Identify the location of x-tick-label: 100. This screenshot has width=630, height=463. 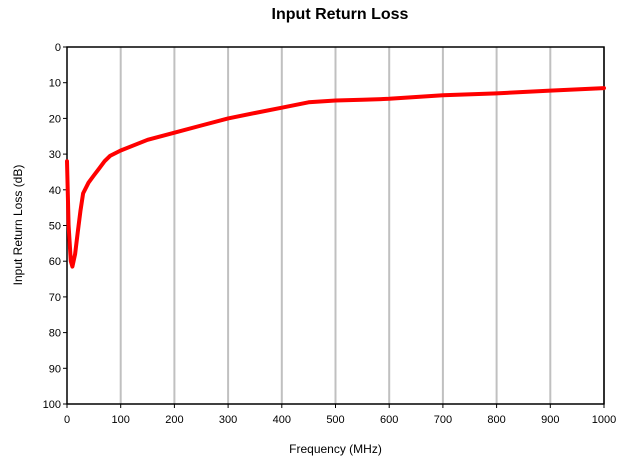
(121, 420).